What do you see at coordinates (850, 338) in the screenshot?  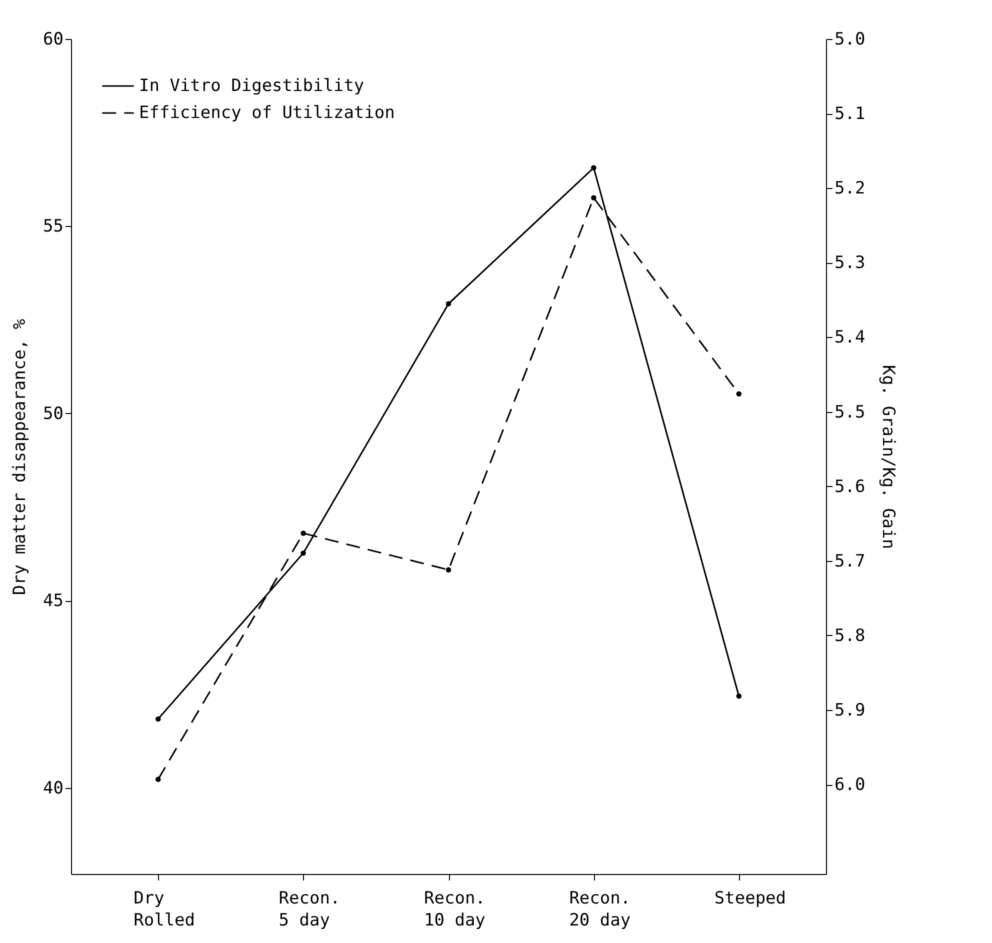 I see `y2-tick-label: 5.4` at bounding box center [850, 338].